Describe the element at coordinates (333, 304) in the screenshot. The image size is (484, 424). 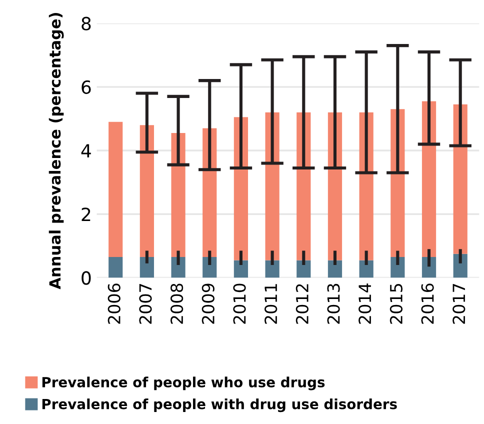
I see `x-tick-label: 2013` at that location.